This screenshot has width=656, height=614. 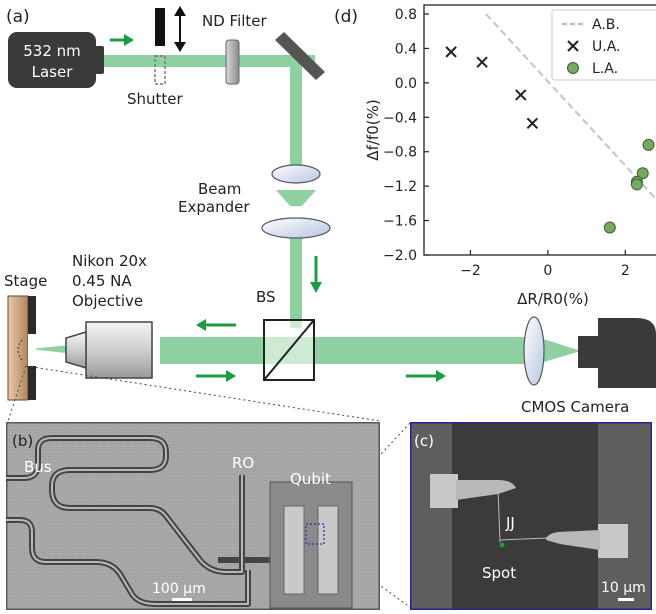 What do you see at coordinates (179, 589) in the screenshot?
I see `scale-bar-b-label: 100 μm` at bounding box center [179, 589].